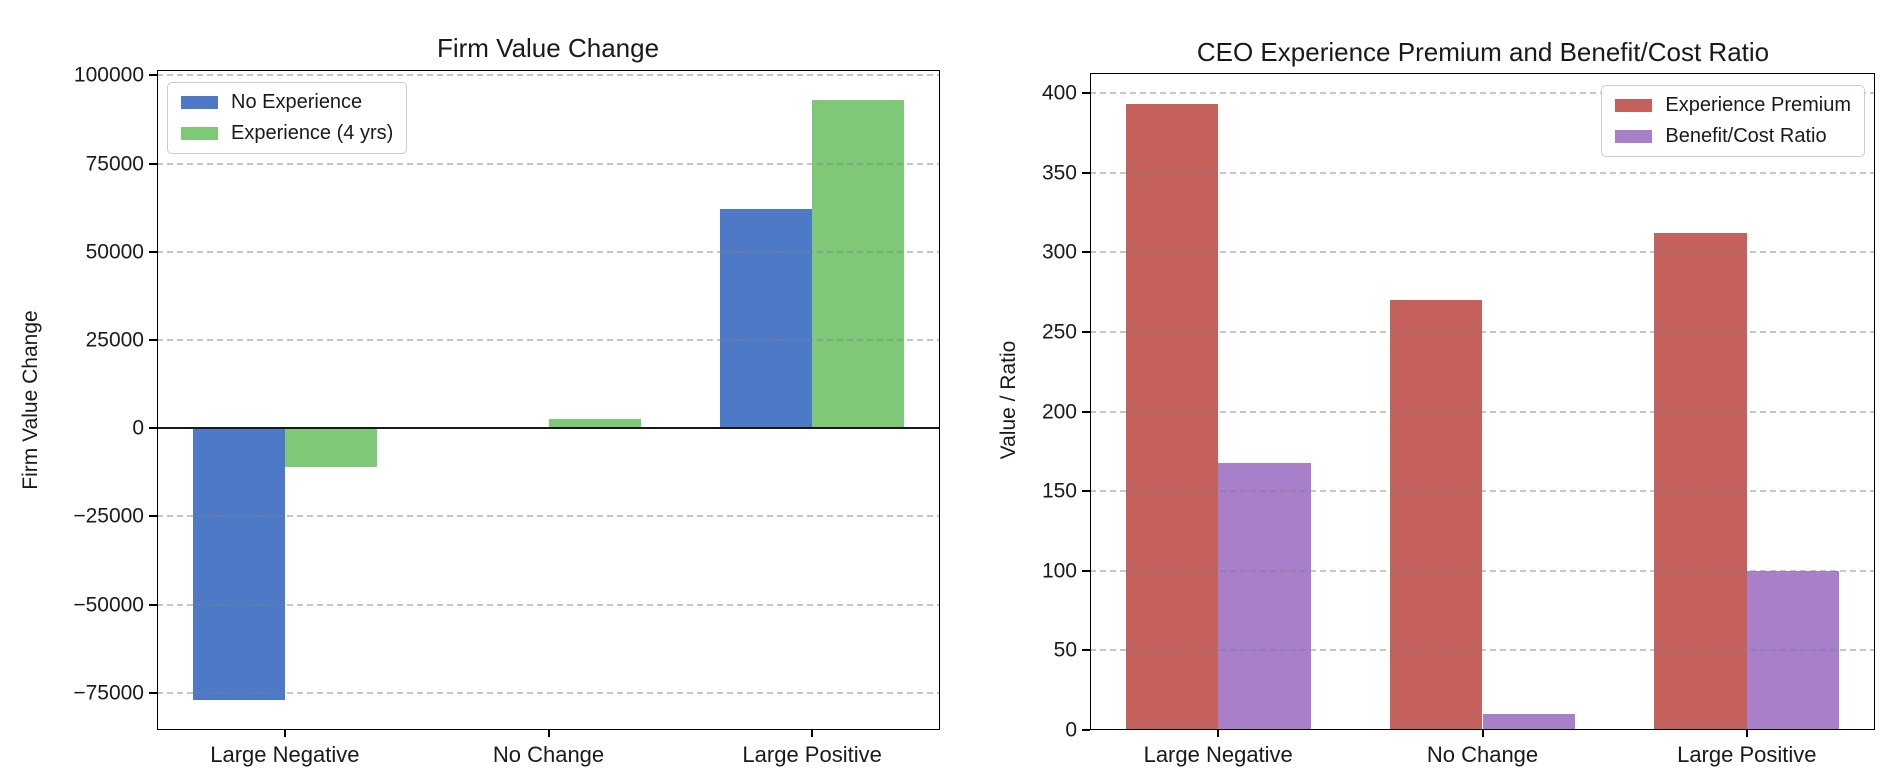  I want to click on y-tick-label: 250, so click(1059, 332).